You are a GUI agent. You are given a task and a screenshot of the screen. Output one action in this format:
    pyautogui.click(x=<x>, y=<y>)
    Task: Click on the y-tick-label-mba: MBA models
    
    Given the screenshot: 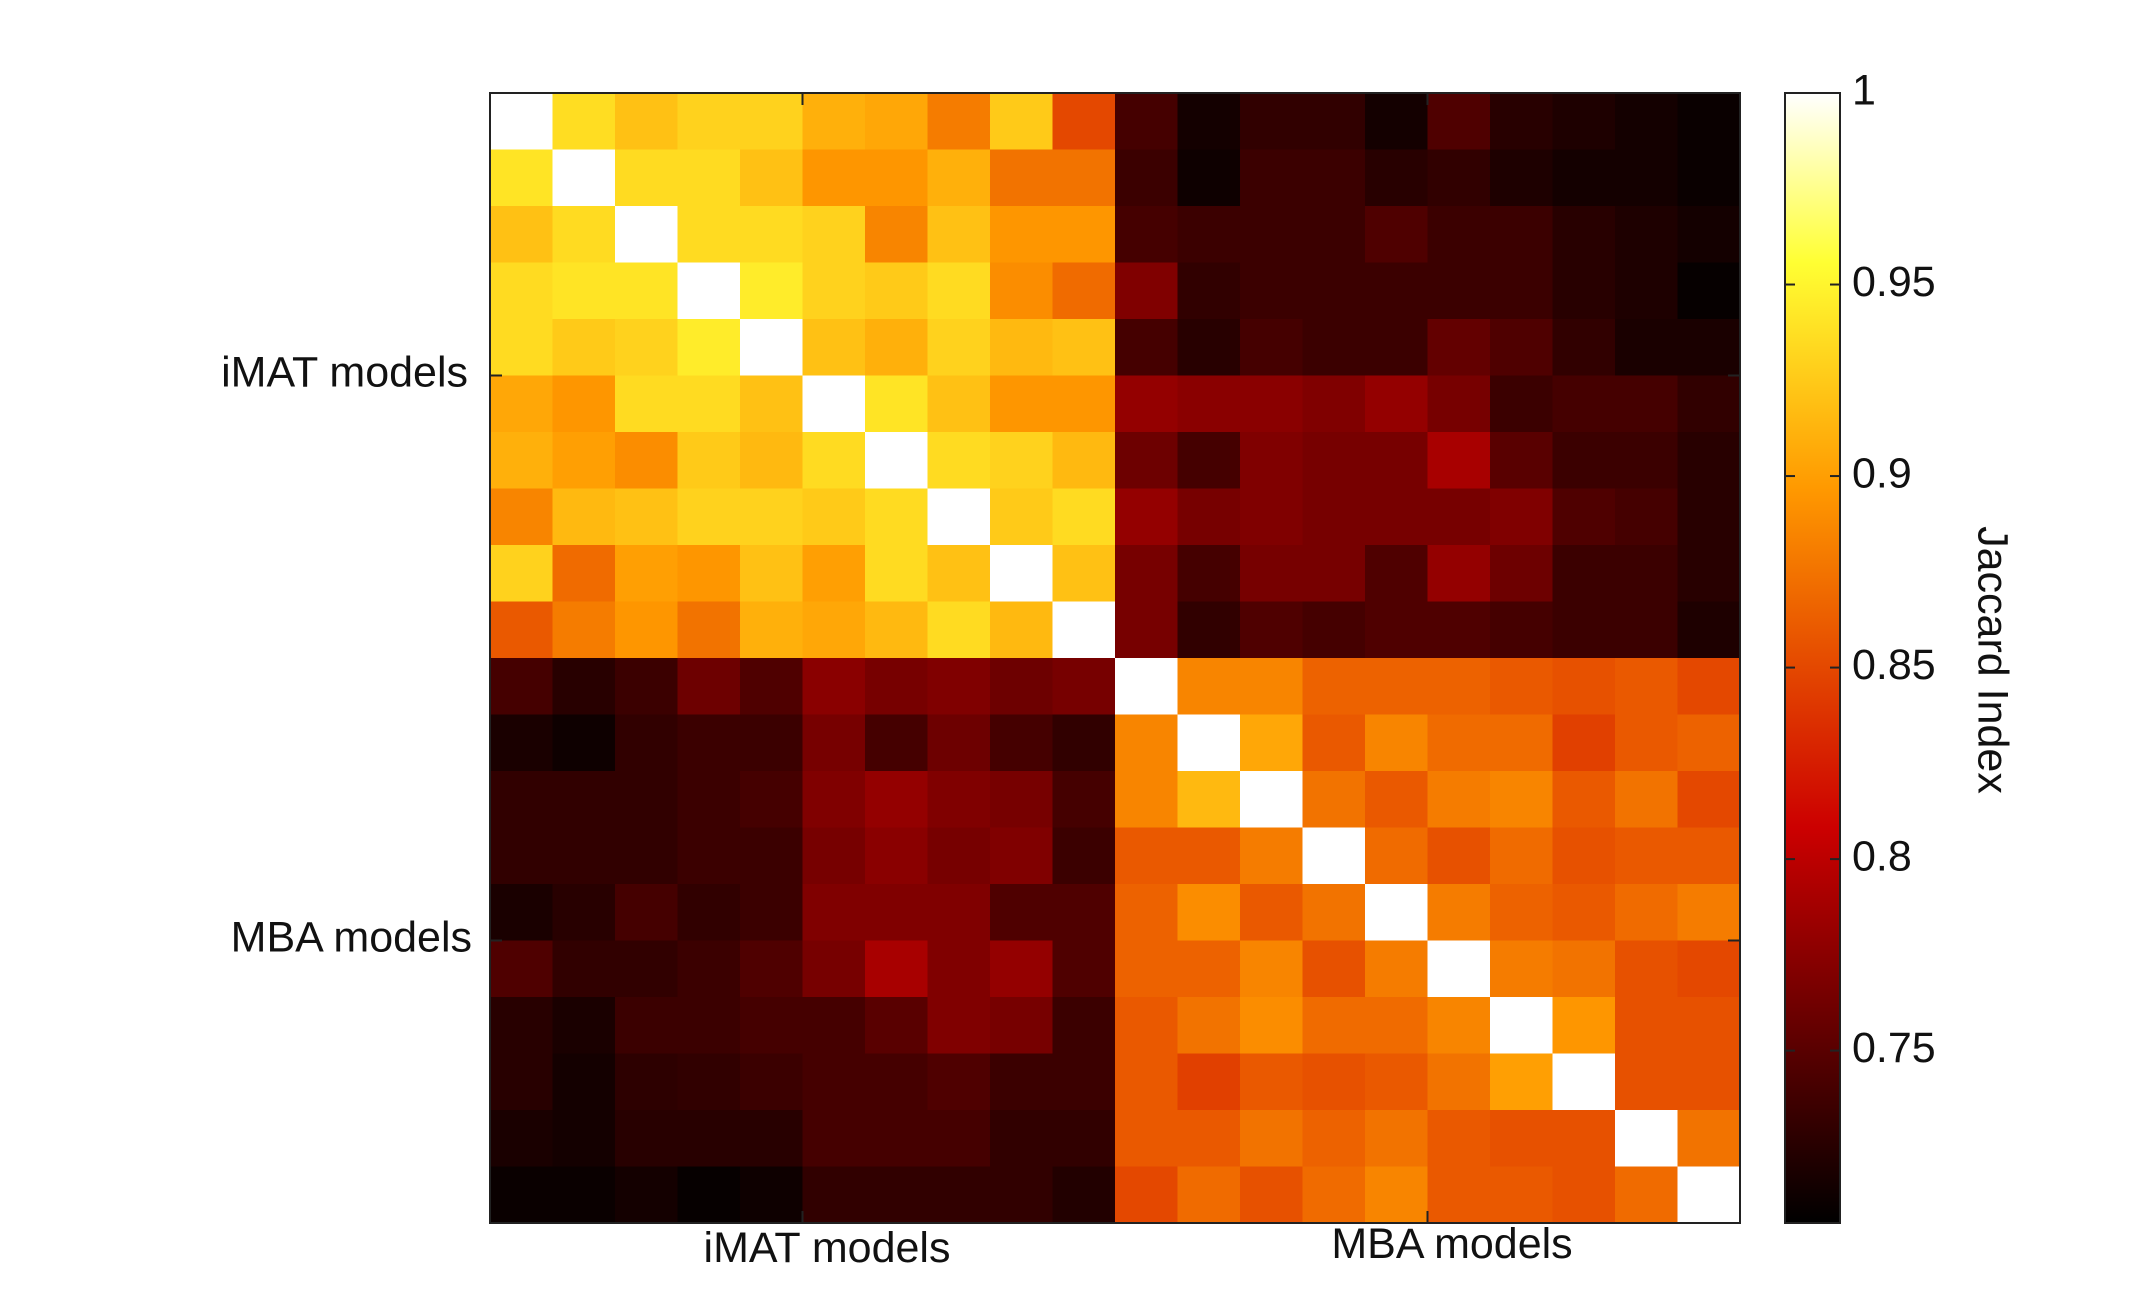 What is the action you would take?
    pyautogui.click(x=351, y=937)
    